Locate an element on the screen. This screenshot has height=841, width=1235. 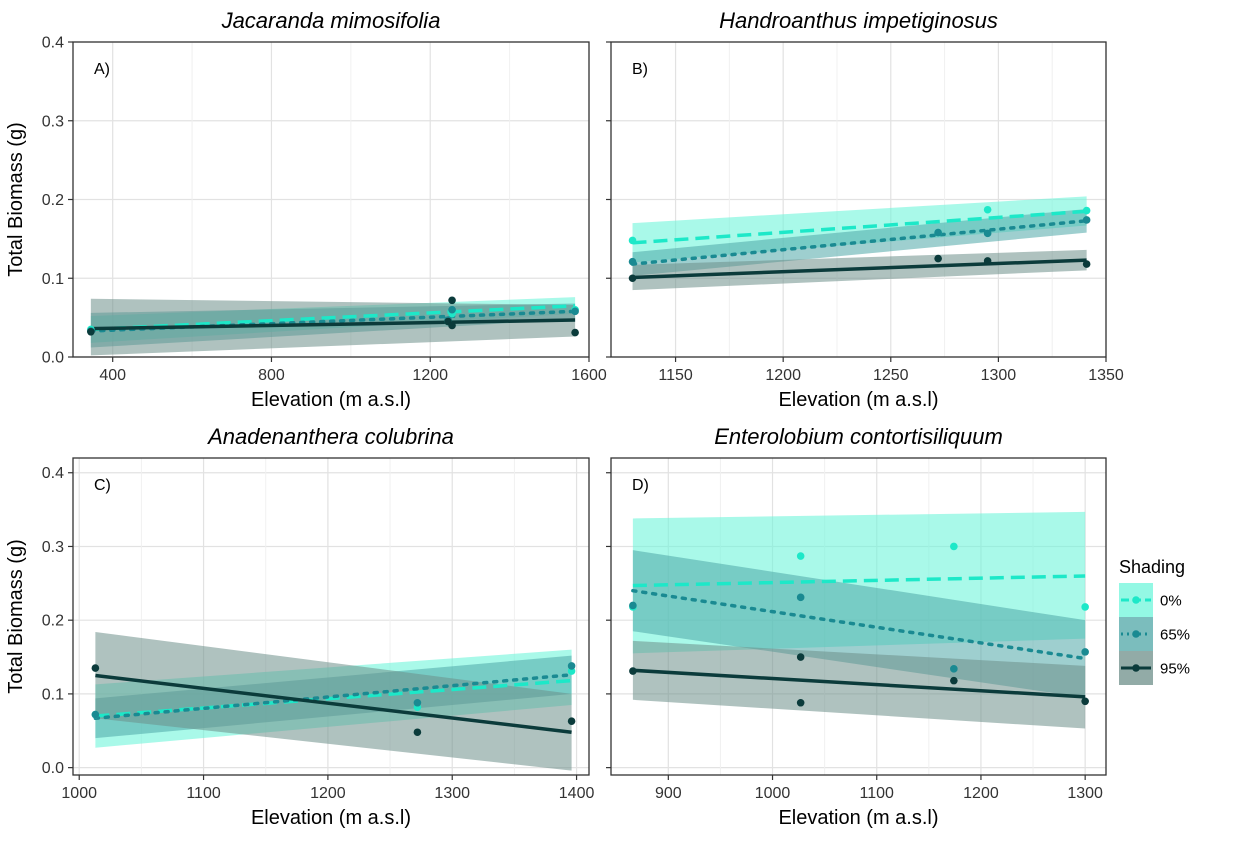
x-tick-label: 1350 is located at coordinates (1106, 375).